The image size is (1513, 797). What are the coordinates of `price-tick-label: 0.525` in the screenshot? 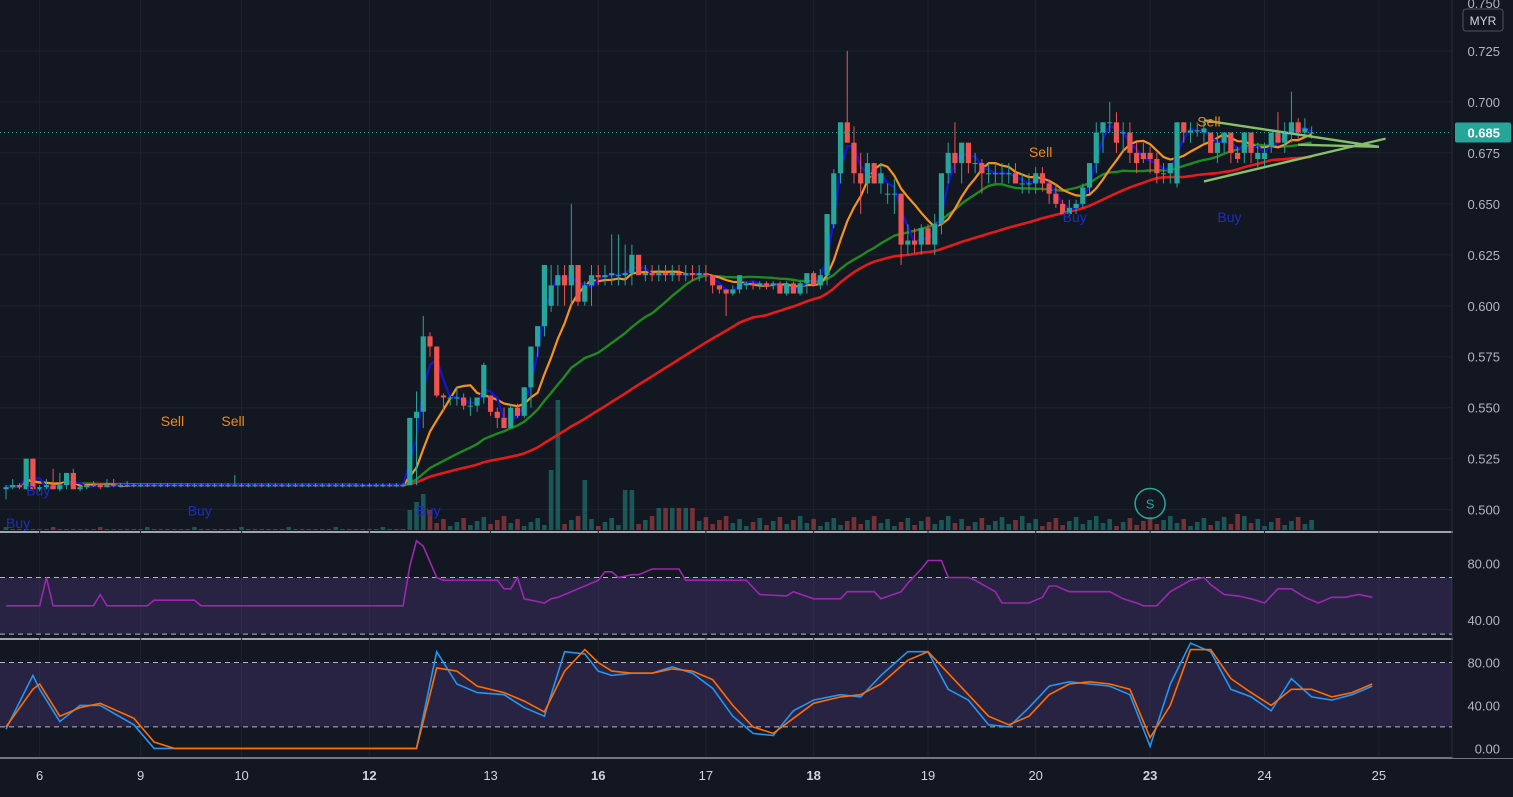 It's located at (1483, 459).